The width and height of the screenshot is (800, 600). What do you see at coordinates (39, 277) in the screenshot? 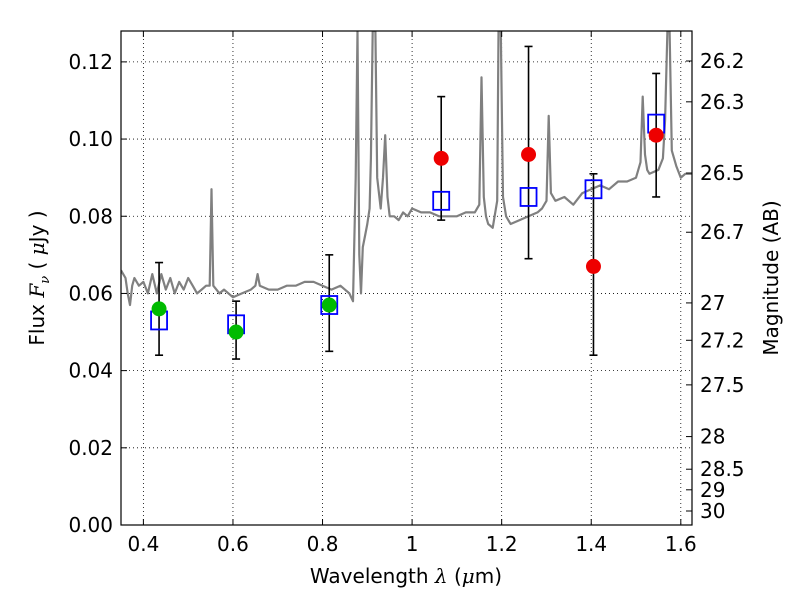
I see `y-axis-label: Flux Fν ( μJy )` at bounding box center [39, 277].